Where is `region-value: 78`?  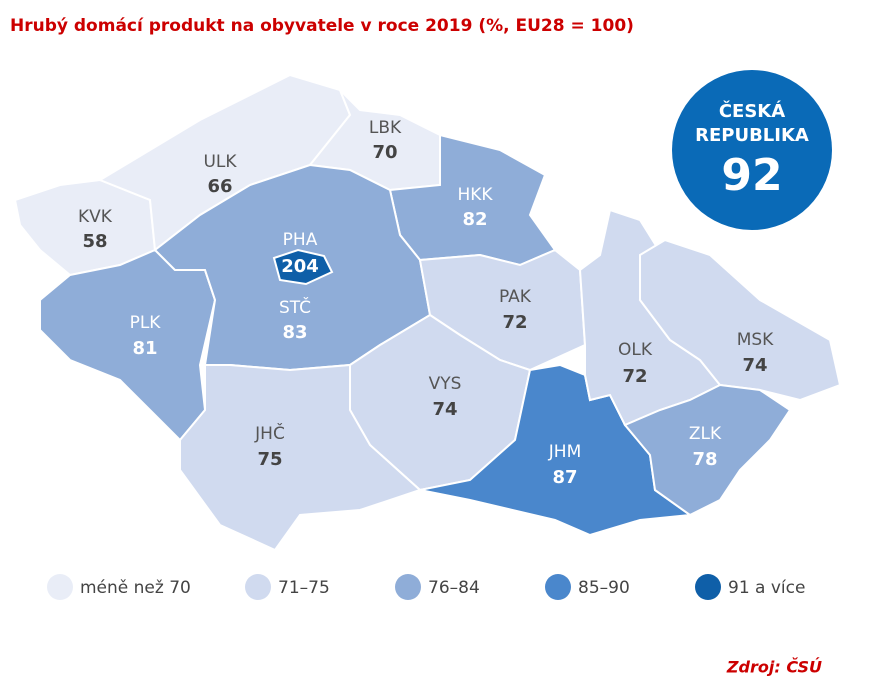
region-value: 78 is located at coordinates (704, 459).